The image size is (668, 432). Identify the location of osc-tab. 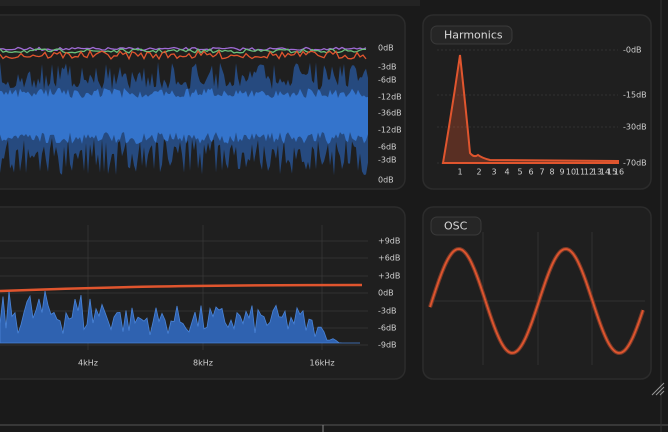
(456, 226).